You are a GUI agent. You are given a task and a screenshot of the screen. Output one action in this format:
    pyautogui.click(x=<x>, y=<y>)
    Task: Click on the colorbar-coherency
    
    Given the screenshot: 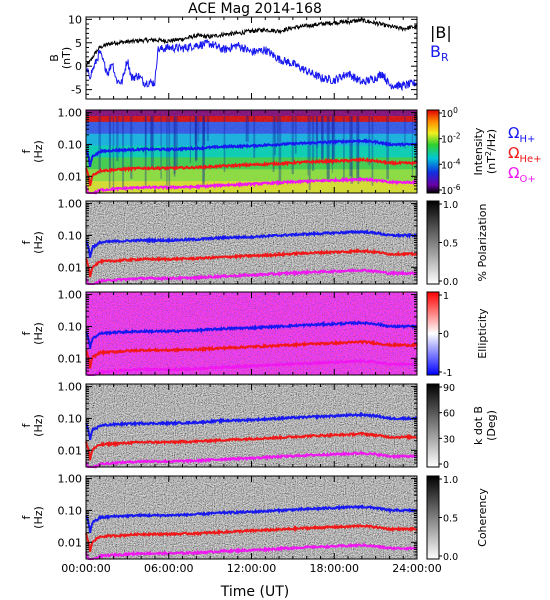 What is the action you would take?
    pyautogui.click(x=433, y=517)
    